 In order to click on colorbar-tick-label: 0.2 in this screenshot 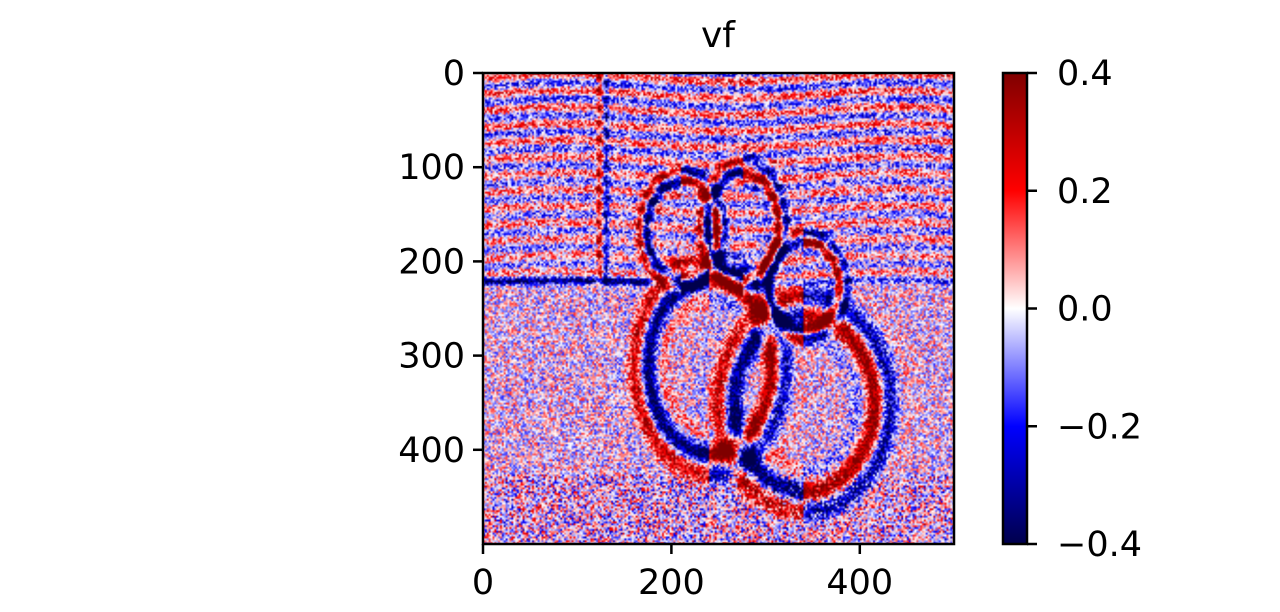, I will do `click(1085, 192)`.